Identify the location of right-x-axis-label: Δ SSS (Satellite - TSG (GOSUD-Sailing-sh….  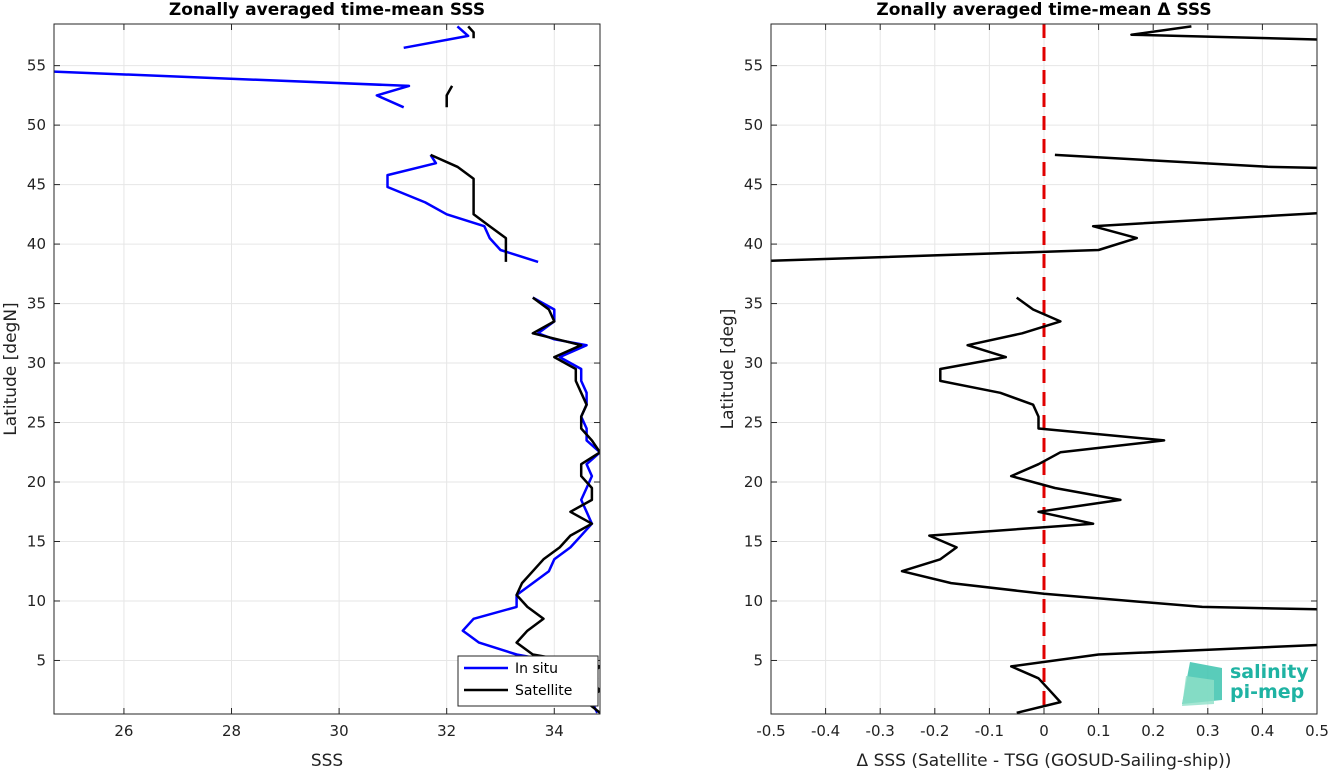
(1044, 760).